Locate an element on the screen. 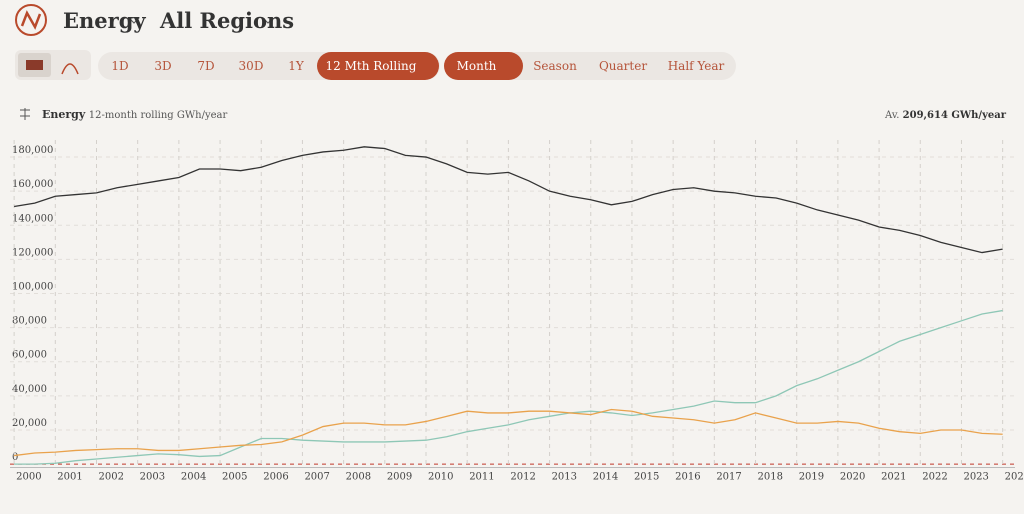  y-tick-label: 40,000 is located at coordinates (29, 389).